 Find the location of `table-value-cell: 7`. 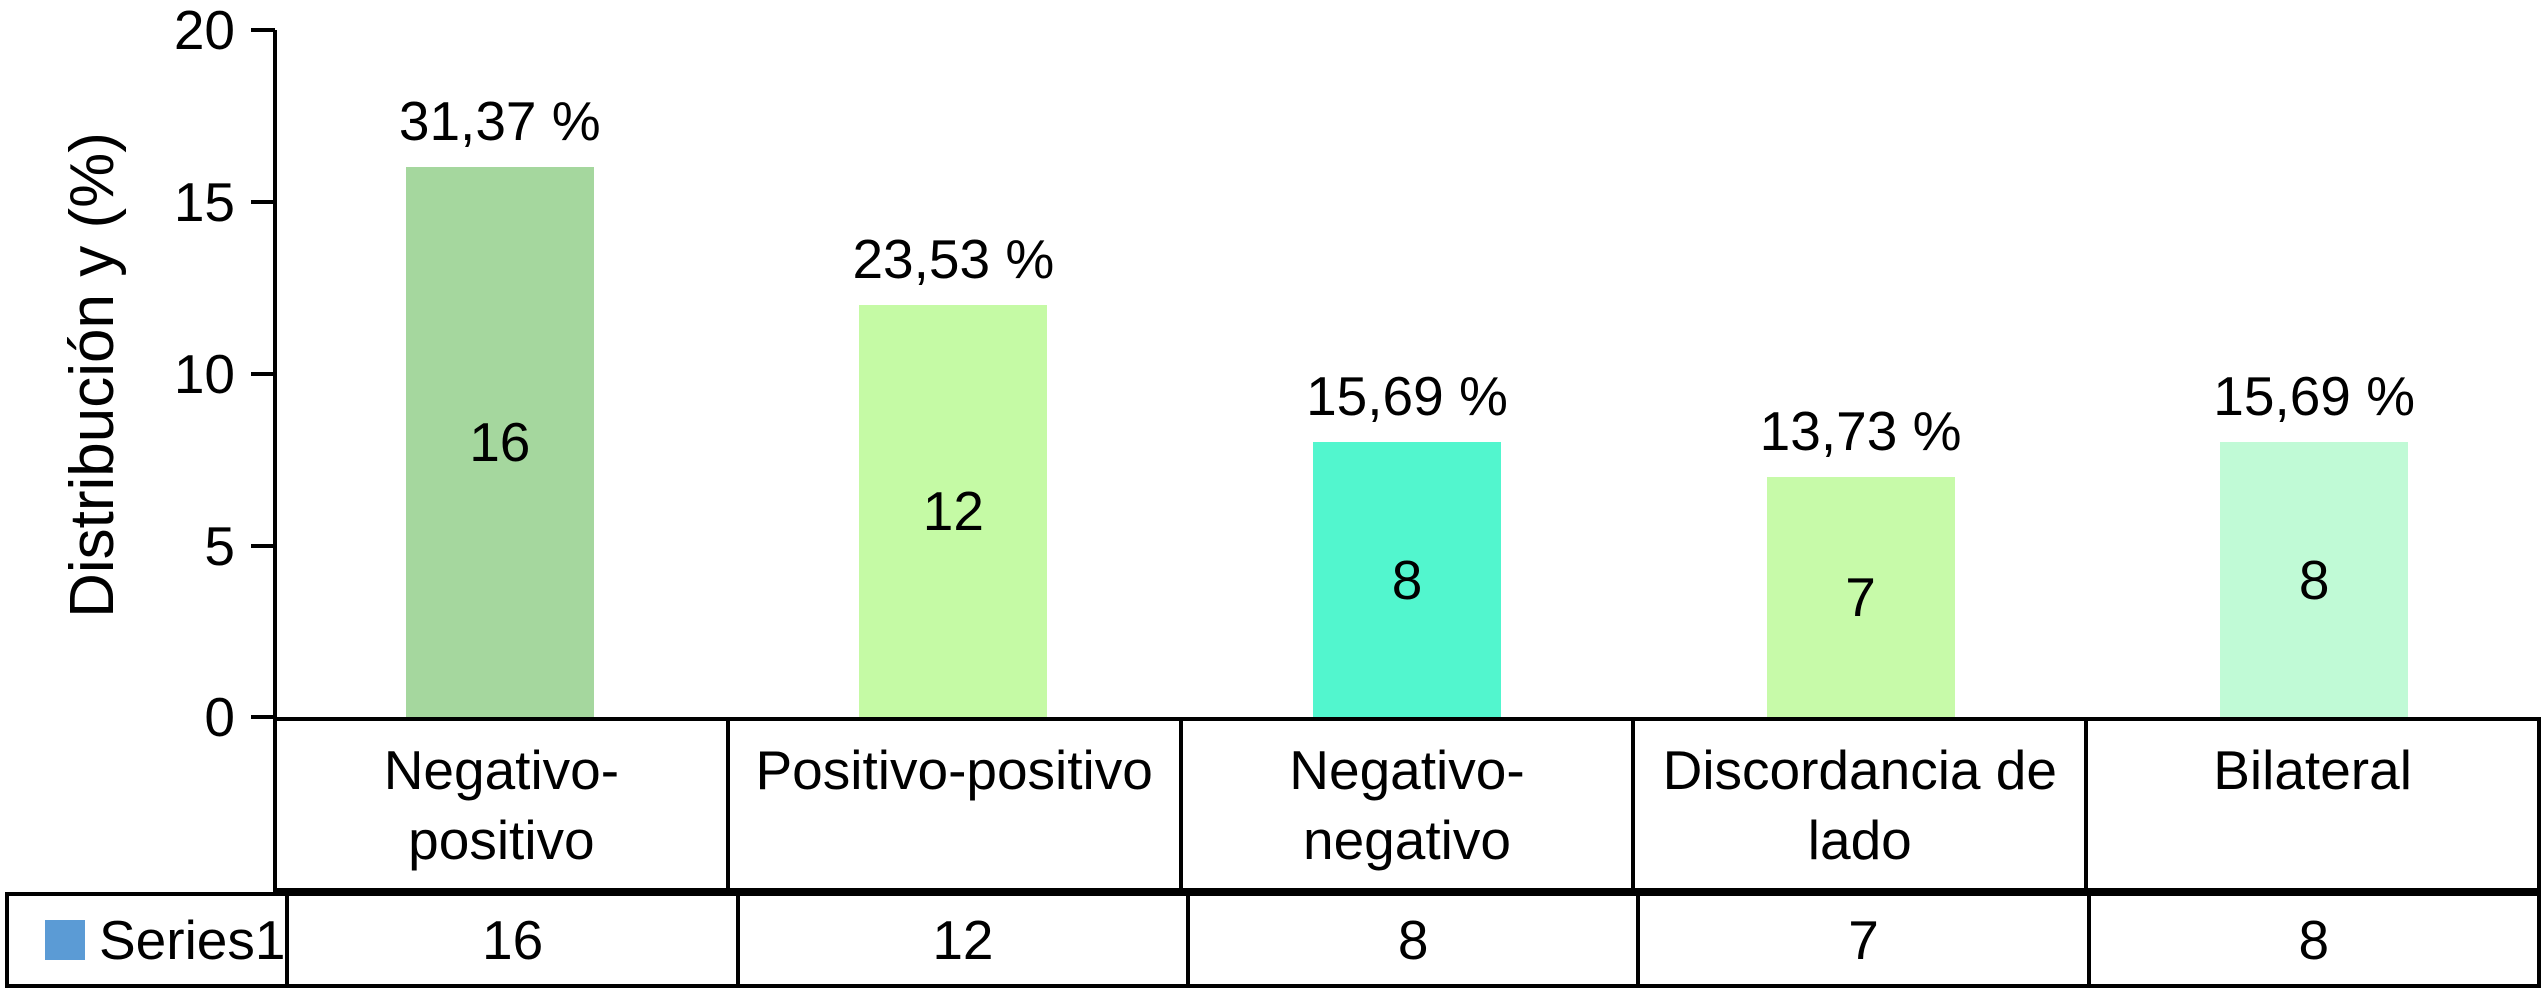

table-value-cell: 7 is located at coordinates (1861, 940).